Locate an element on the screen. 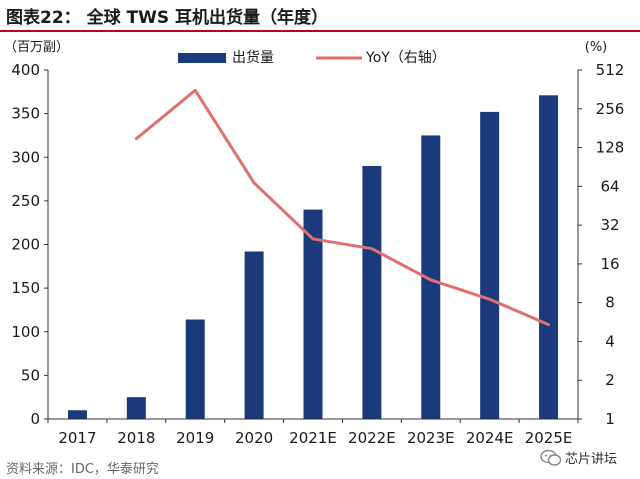 The height and width of the screenshot is (479, 640). x-tick-label: 2022E is located at coordinates (372, 438).